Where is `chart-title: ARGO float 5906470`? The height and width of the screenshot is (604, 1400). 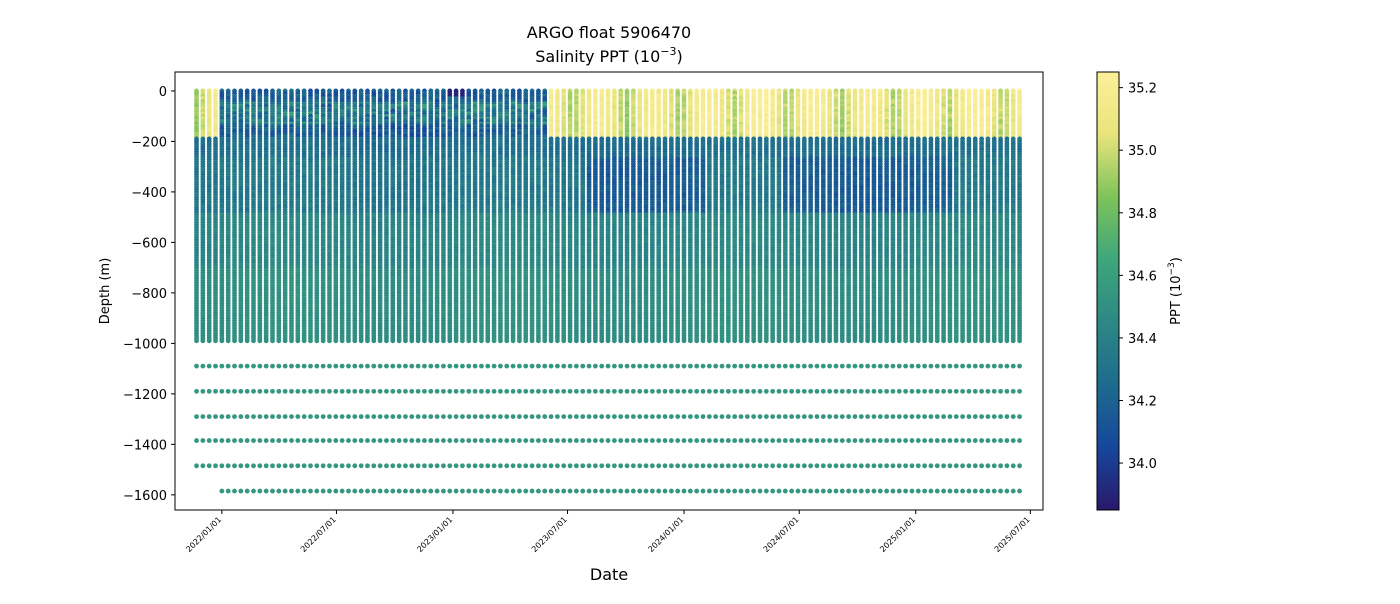 chart-title: ARGO float 5906470 is located at coordinates (609, 32).